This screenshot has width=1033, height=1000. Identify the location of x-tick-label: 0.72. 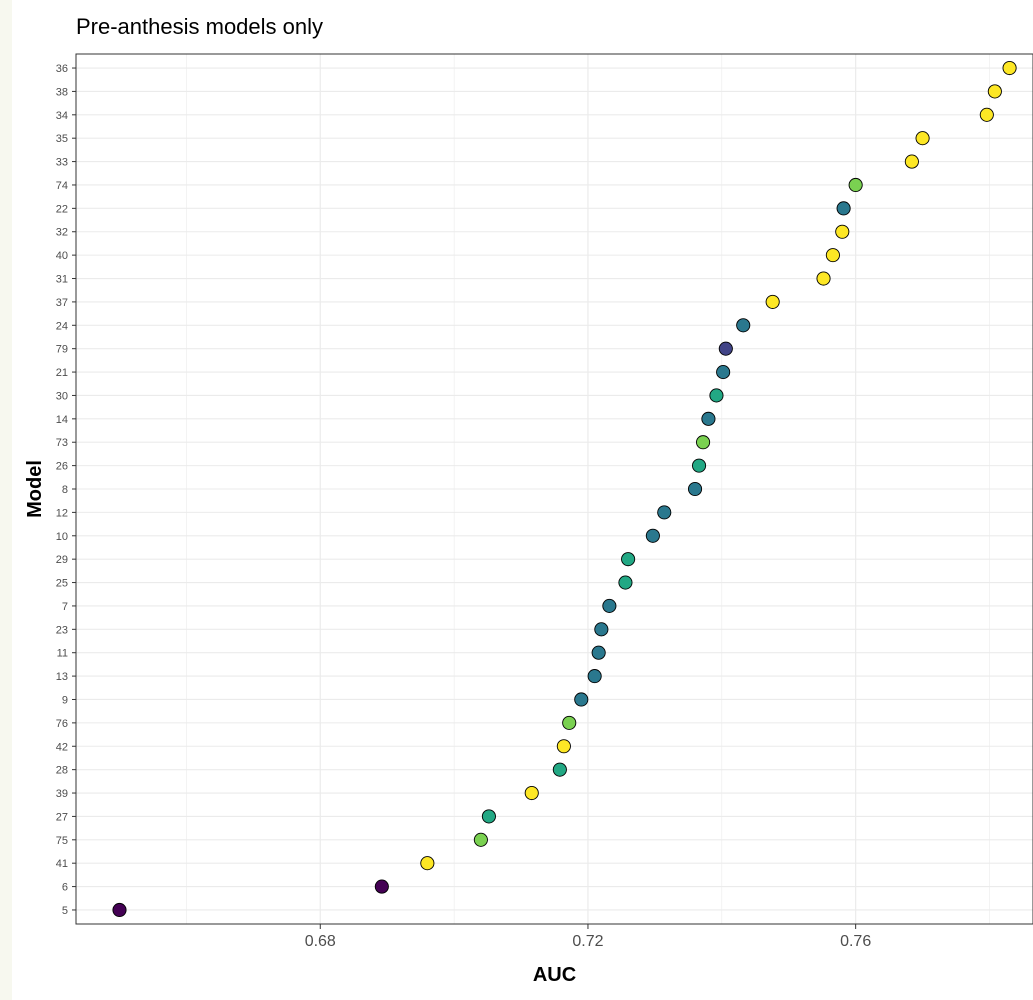
(587, 941).